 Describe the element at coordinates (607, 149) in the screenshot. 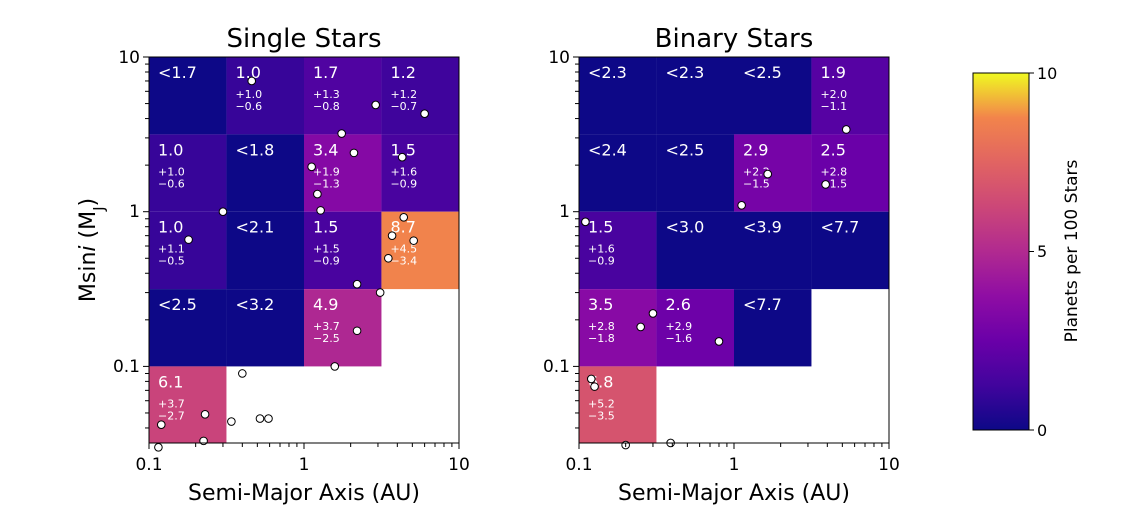

I see `cell-rate-label: <2.4` at that location.